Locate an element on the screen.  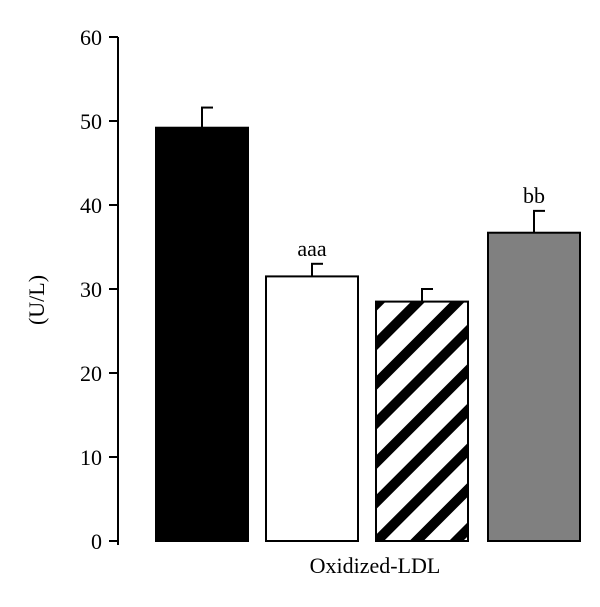
significance-labels-group: aaa bb is located at coordinates (421, 222).